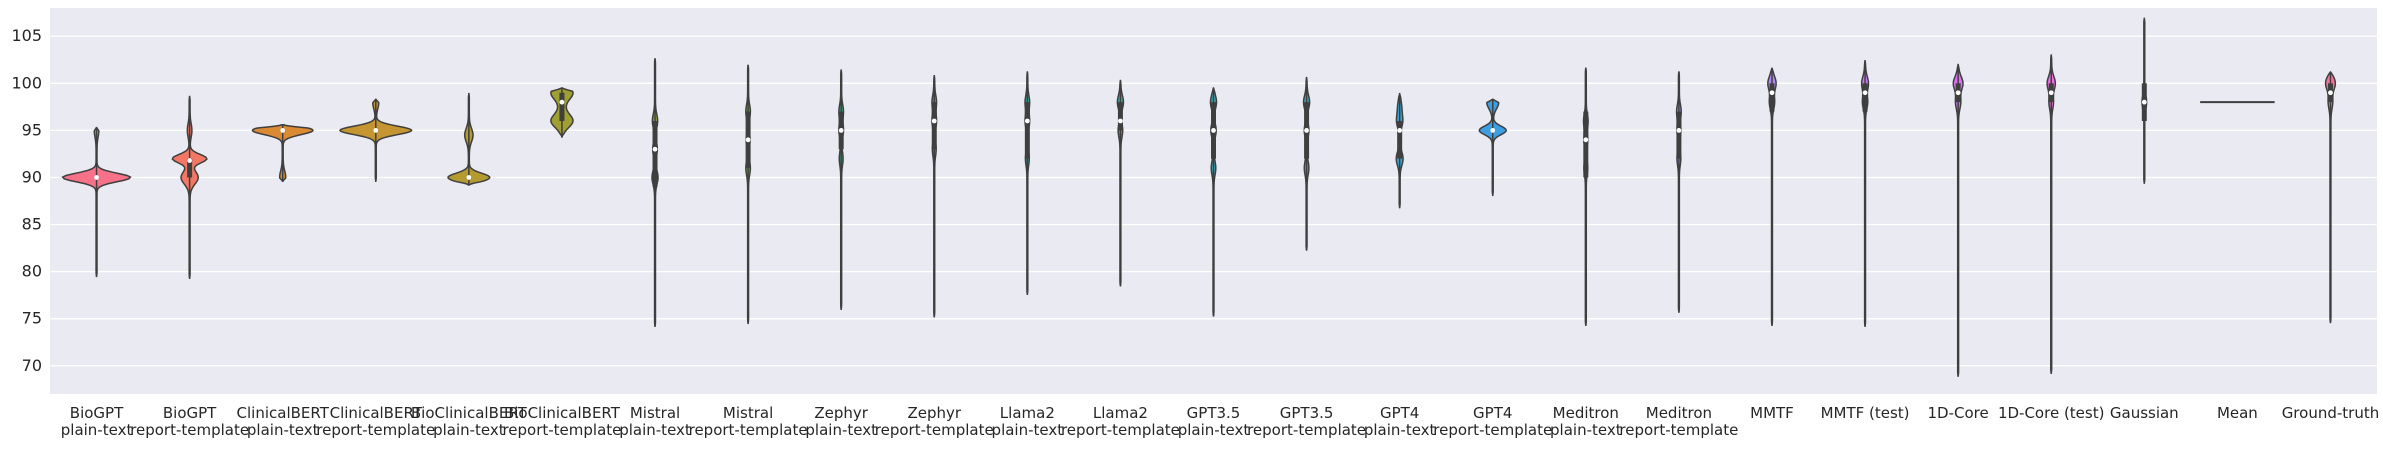 The image size is (2383, 452). I want to click on x-tick-label: Gaussian, so click(2144, 413).